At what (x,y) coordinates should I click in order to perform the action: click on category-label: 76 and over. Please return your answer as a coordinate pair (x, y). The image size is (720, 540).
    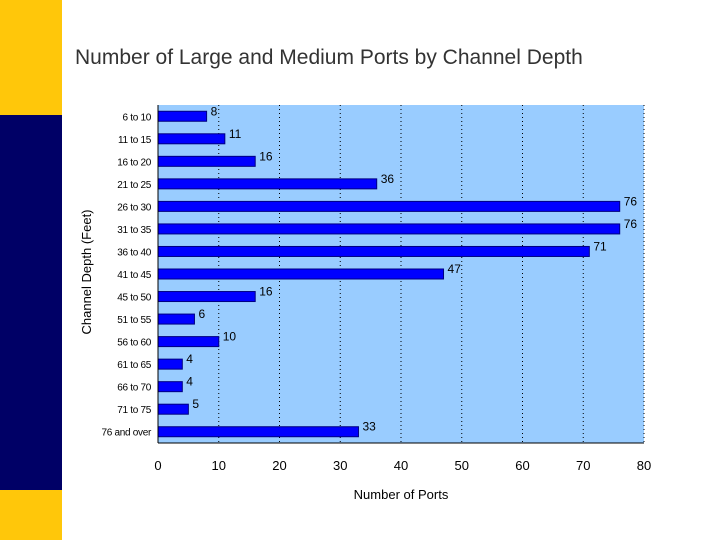
    Looking at the image, I should click on (126, 433).